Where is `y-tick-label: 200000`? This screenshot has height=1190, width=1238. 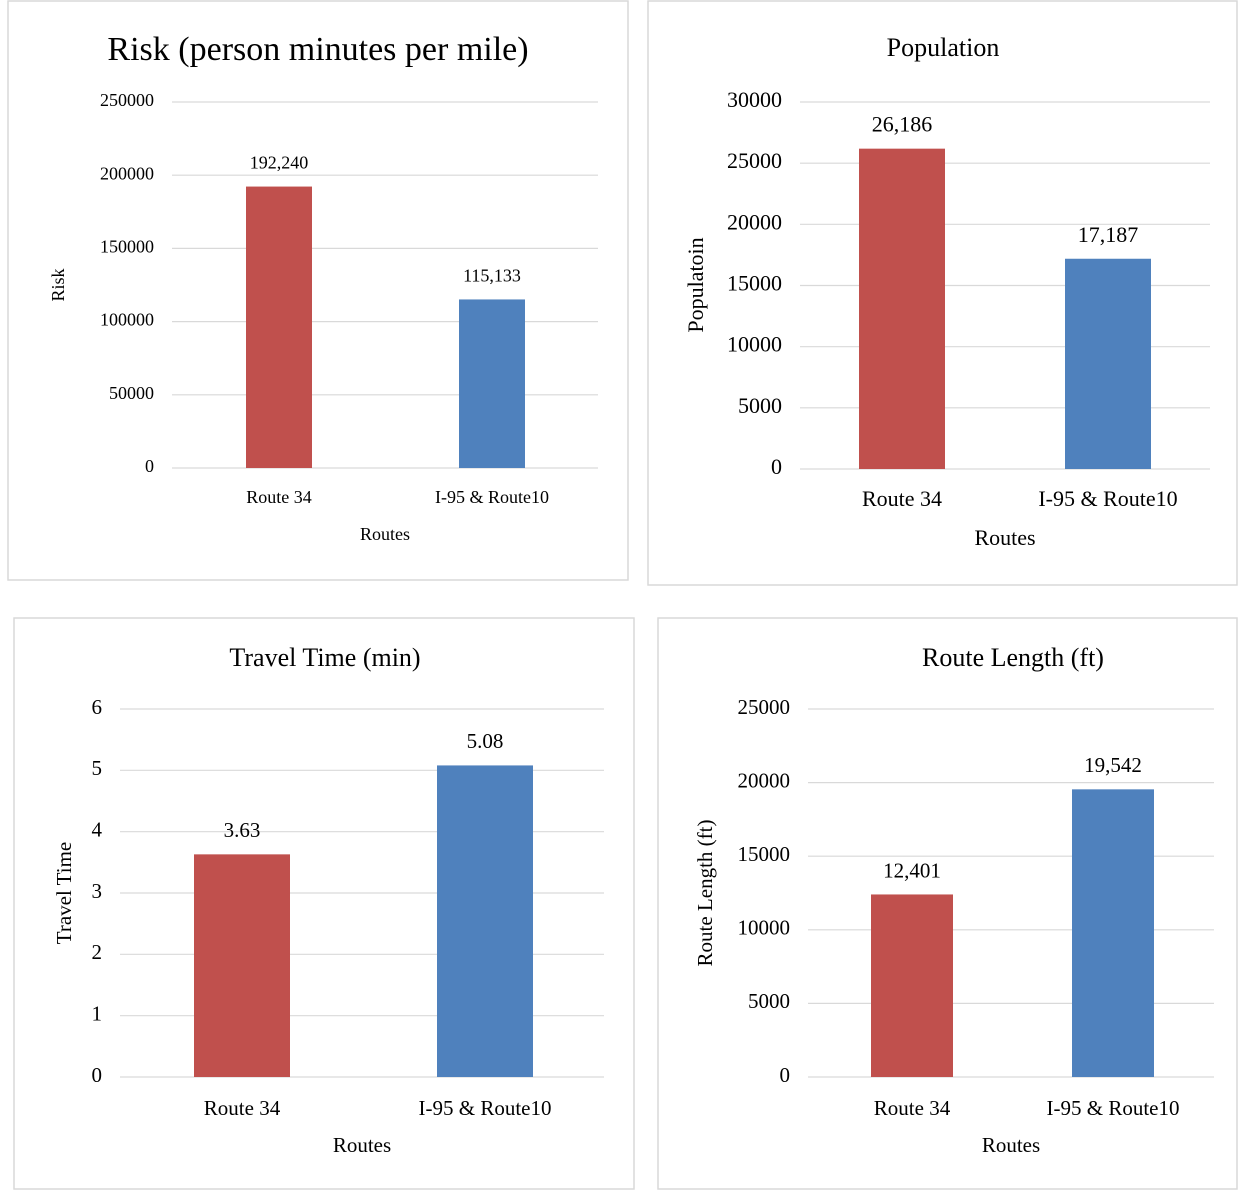 y-tick-label: 200000 is located at coordinates (127, 173).